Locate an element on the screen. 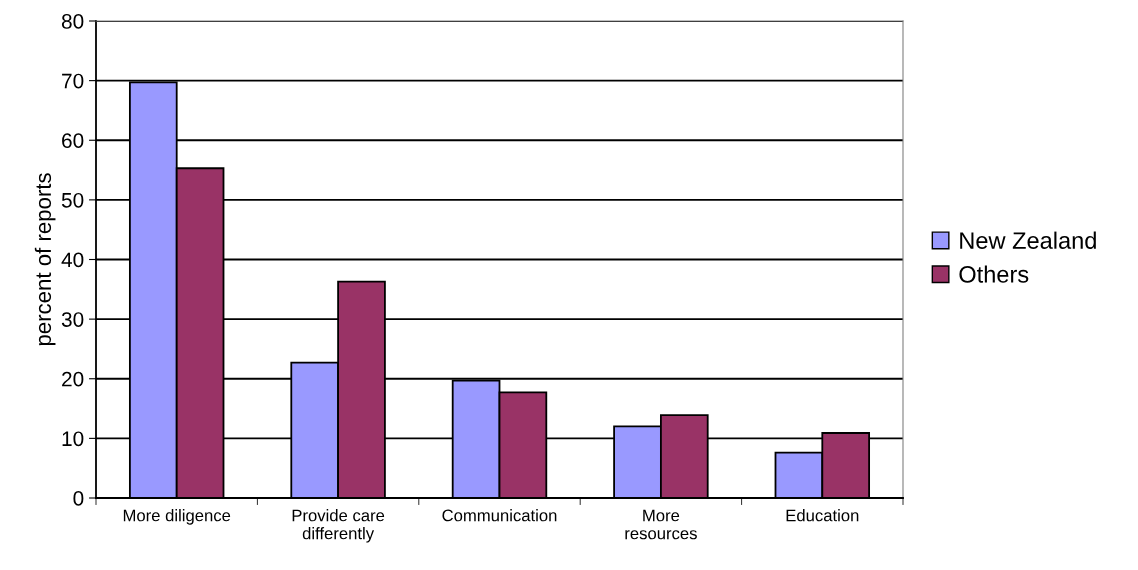 This screenshot has width=1138, height=570. x-tick-label: More resources is located at coordinates (661, 524).